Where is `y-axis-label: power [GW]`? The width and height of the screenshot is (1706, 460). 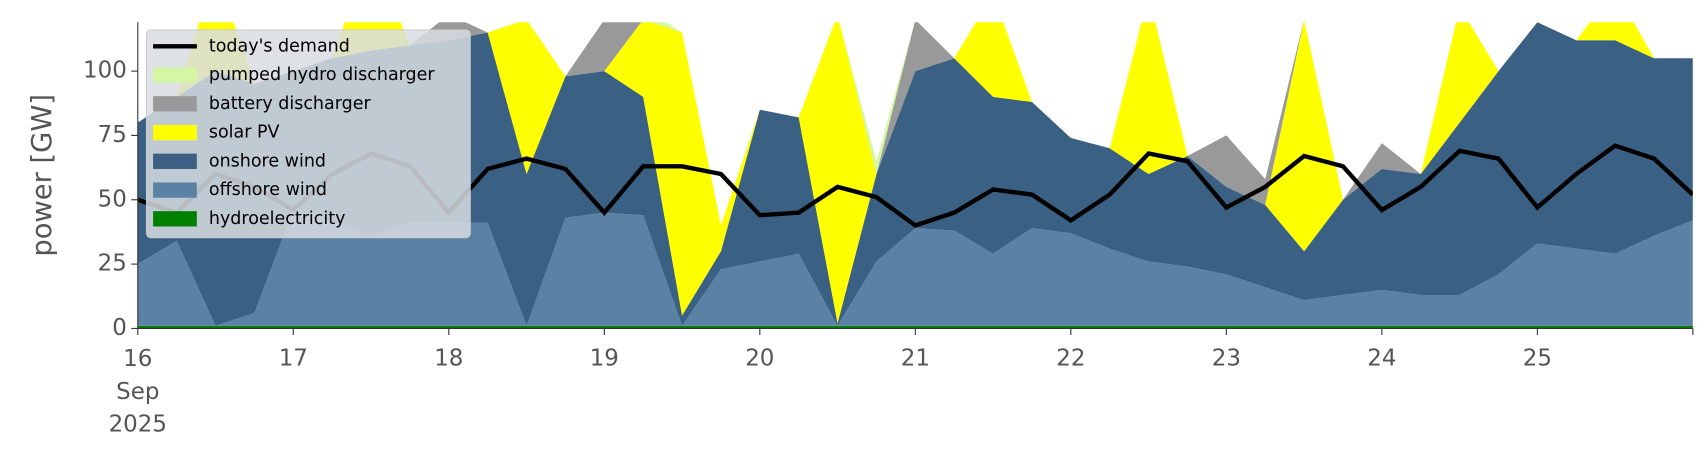
y-axis-label: power [GW] is located at coordinates (42, 175).